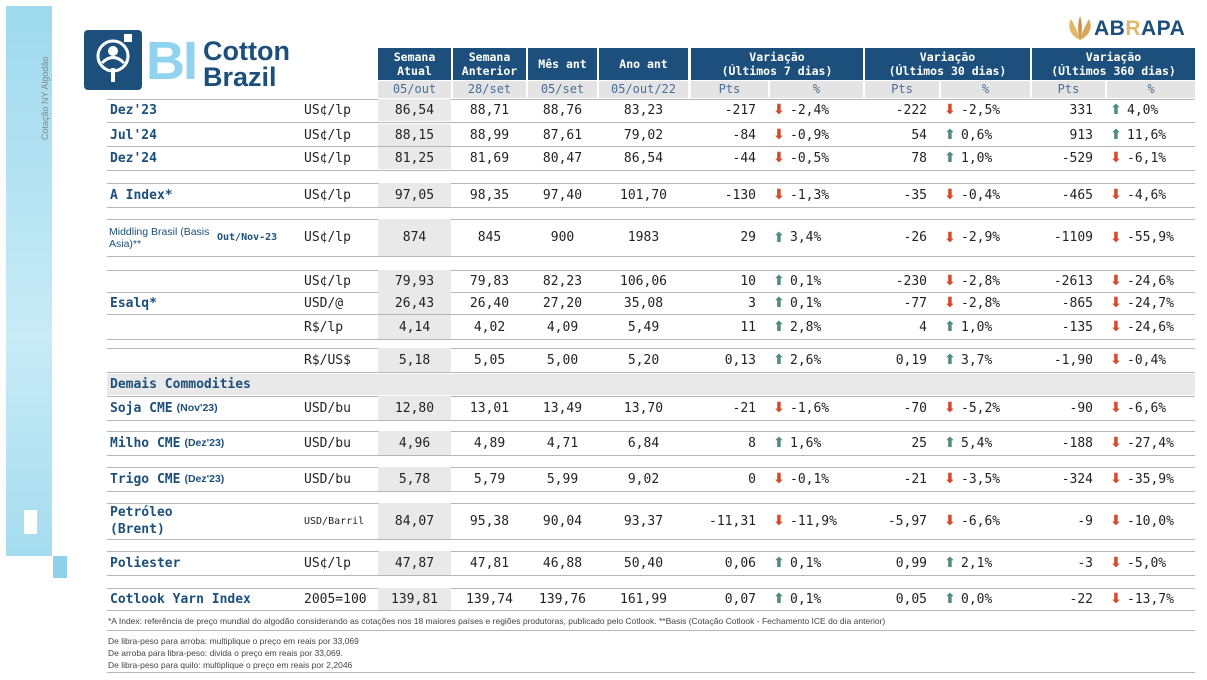 This screenshot has height=680, width=1207. I want to click on row-label-main: Soja CME, so click(141, 408).